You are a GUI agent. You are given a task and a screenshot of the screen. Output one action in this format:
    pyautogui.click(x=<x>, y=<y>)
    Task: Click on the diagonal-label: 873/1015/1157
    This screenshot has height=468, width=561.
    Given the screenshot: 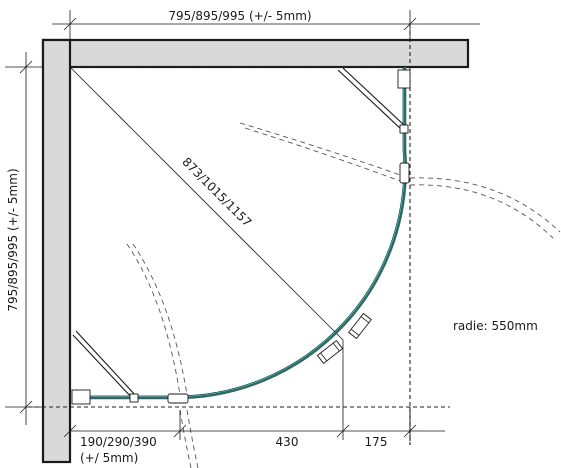 What is the action you would take?
    pyautogui.click(x=216, y=192)
    